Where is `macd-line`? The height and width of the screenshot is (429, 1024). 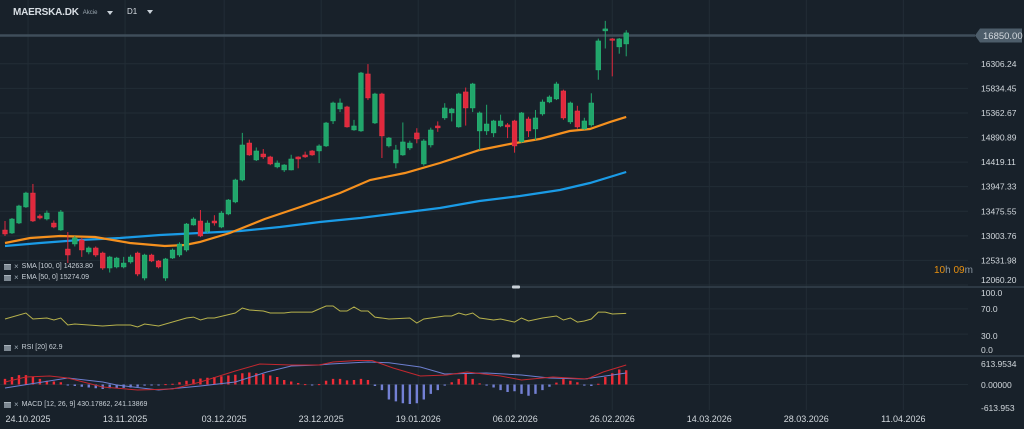 macd-line is located at coordinates (315, 376).